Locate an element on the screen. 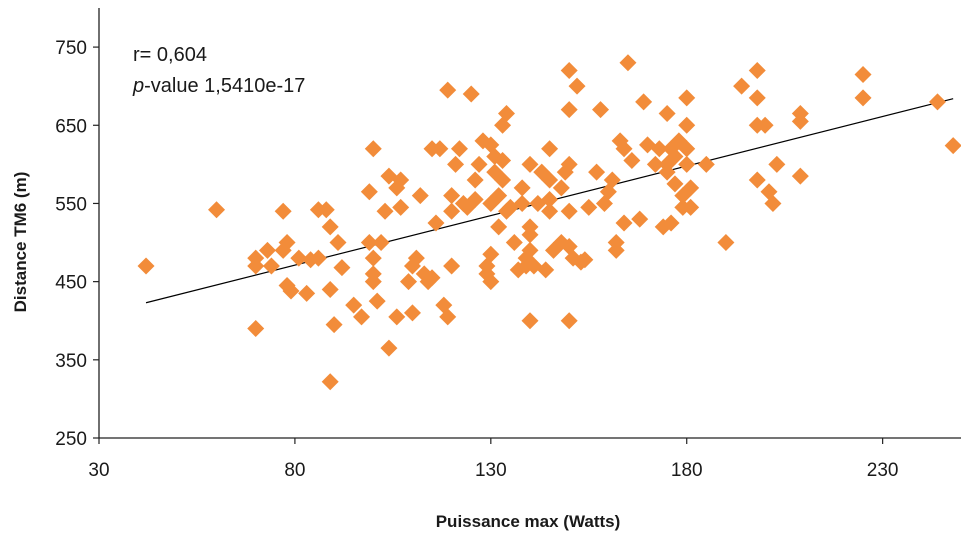  y-tick-label: 450 is located at coordinates (71, 283).